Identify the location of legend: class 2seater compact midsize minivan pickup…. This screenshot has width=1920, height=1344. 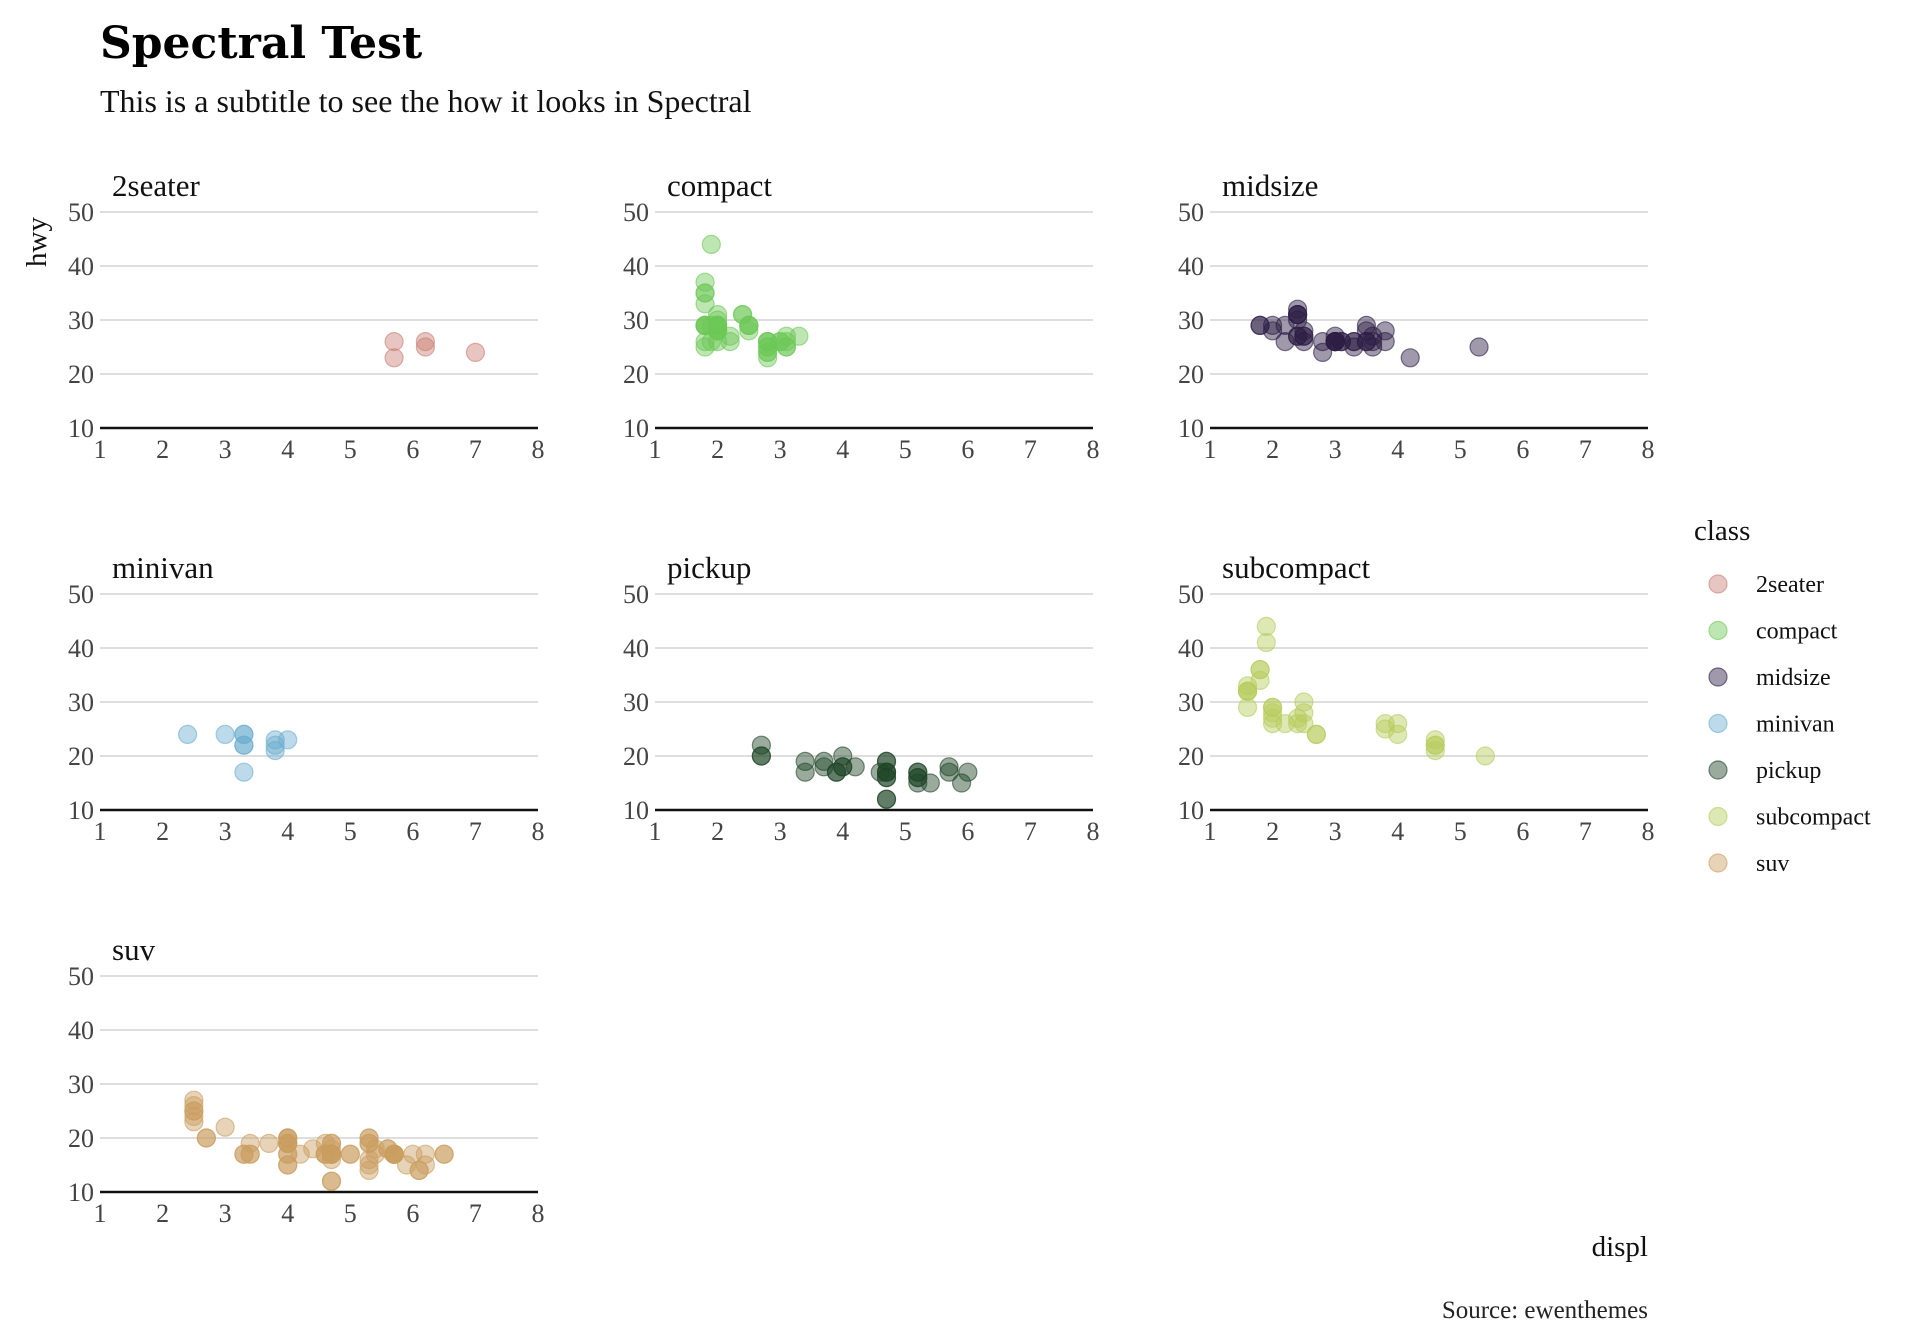
(1782, 696).